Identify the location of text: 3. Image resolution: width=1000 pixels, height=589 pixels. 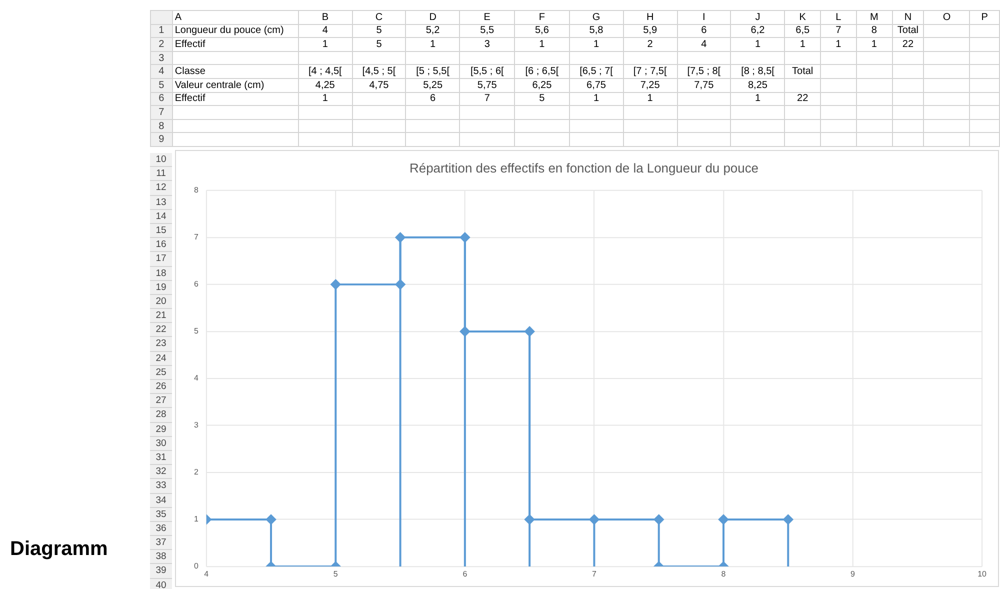
(161, 58).